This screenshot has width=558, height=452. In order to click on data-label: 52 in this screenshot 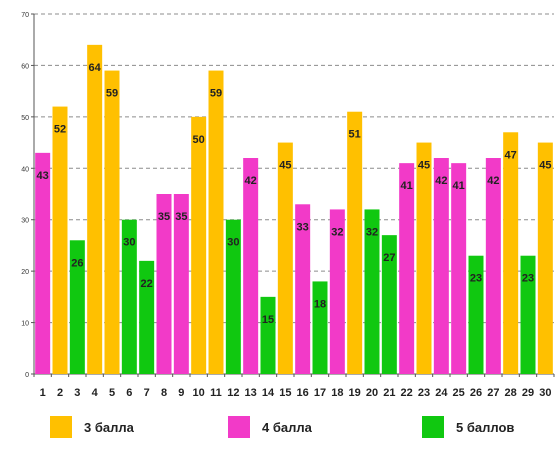, I will do `click(60, 130)`.